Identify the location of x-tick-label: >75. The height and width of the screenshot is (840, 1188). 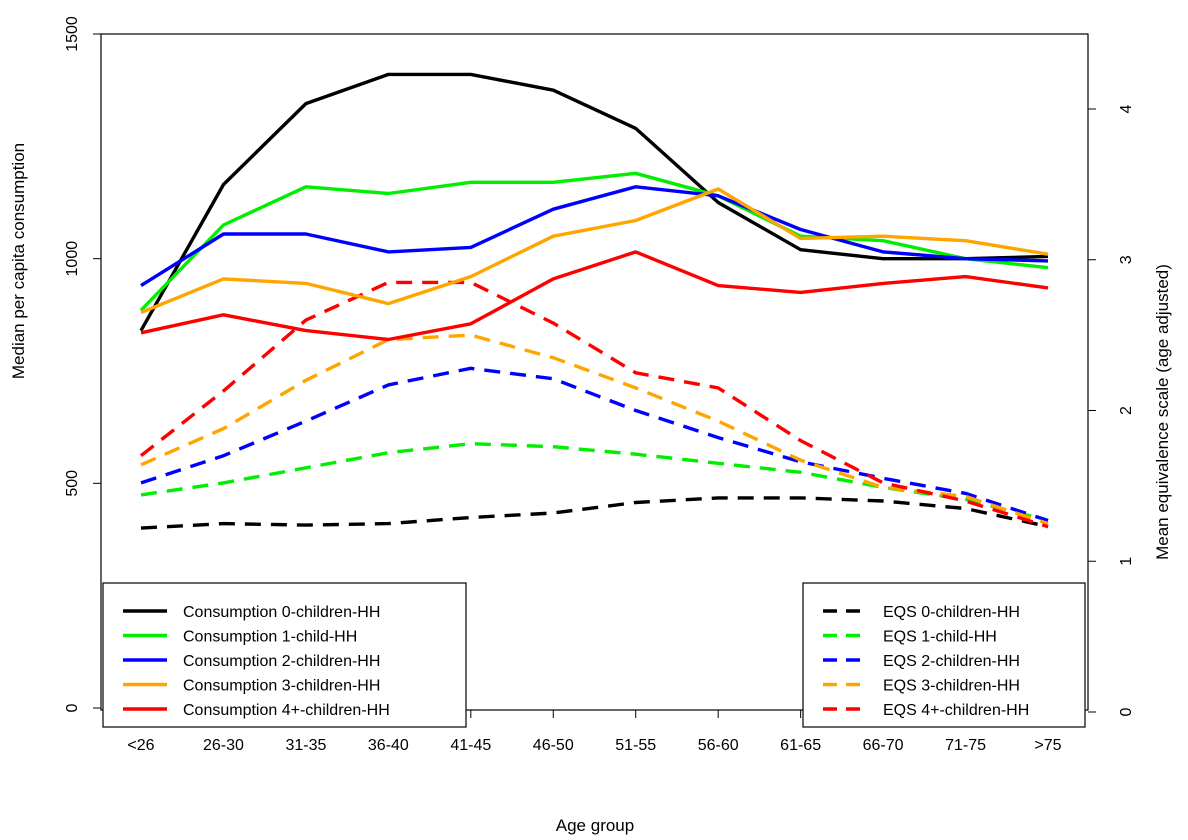
(1047, 745).